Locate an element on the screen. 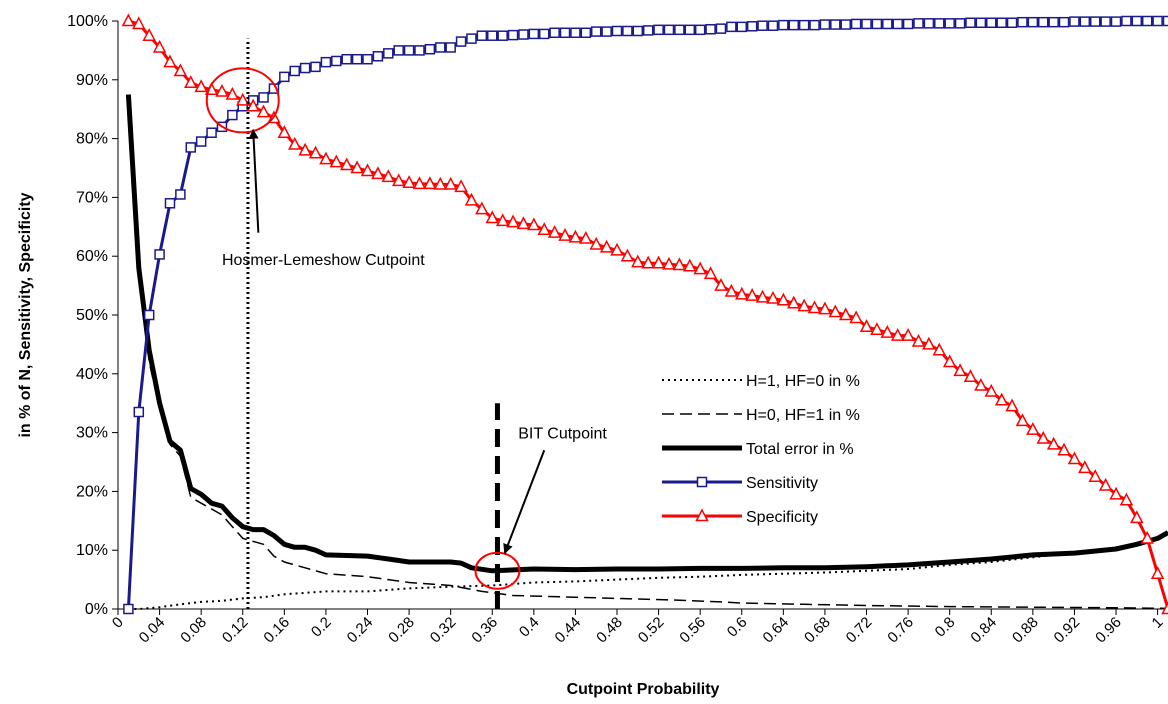  x-tick-label: 0.6 is located at coordinates (737, 627).